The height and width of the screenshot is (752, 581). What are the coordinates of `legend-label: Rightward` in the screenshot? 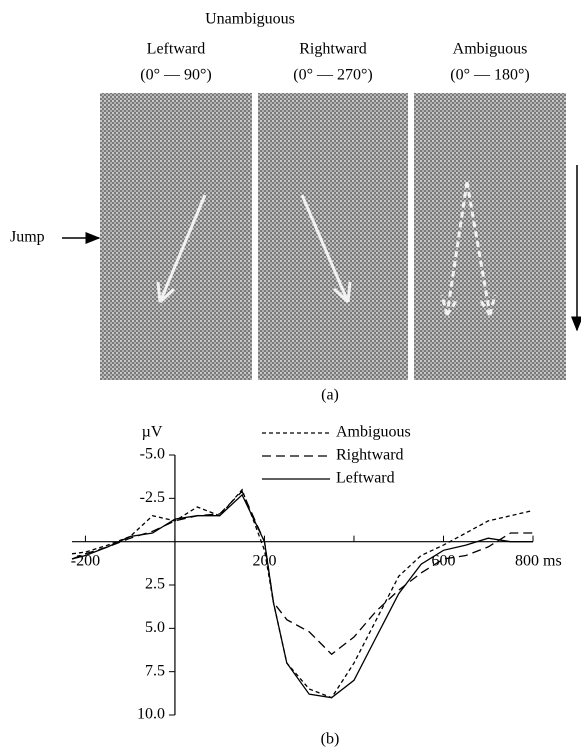 It's located at (370, 455).